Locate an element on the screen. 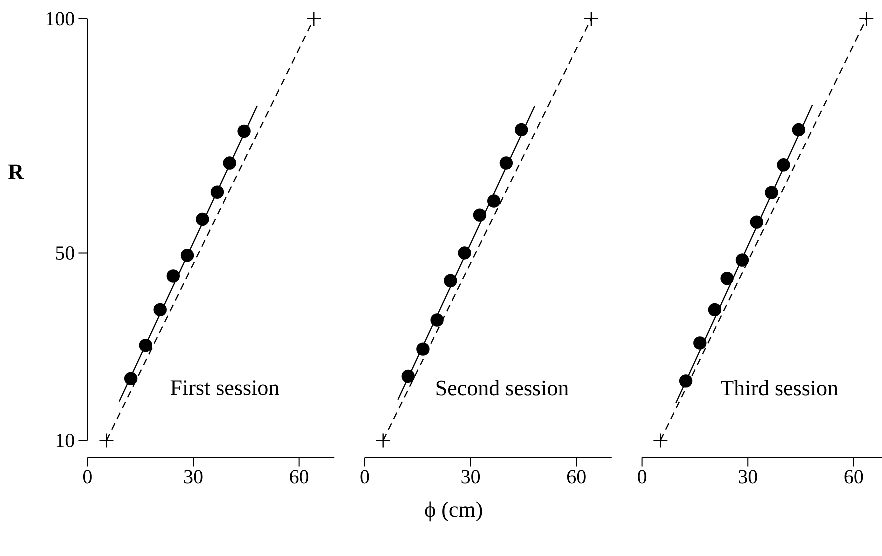  y-tick-label: 100 is located at coordinates (60, 19).